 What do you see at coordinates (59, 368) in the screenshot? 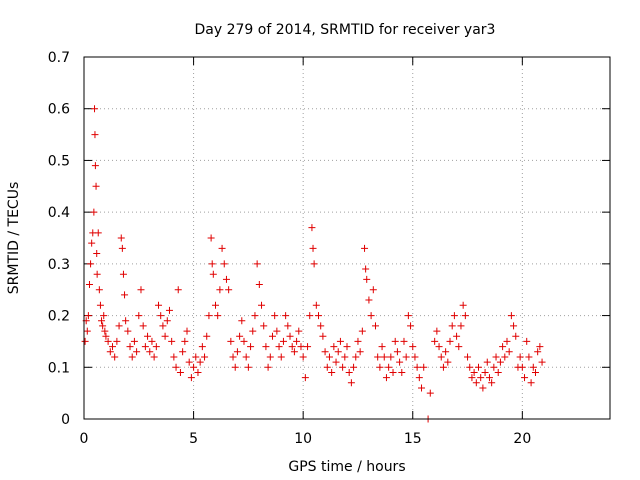
I see `y-tick-label: 0.1` at bounding box center [59, 368].